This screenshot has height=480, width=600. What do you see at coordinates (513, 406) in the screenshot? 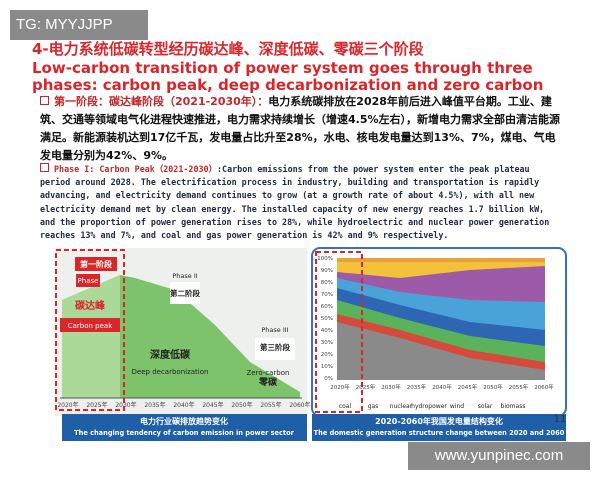
I see `legend-entry: biomass` at bounding box center [513, 406].